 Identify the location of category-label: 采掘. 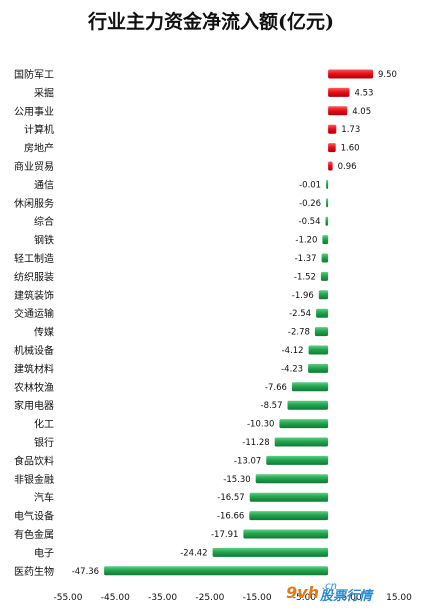
(44, 92).